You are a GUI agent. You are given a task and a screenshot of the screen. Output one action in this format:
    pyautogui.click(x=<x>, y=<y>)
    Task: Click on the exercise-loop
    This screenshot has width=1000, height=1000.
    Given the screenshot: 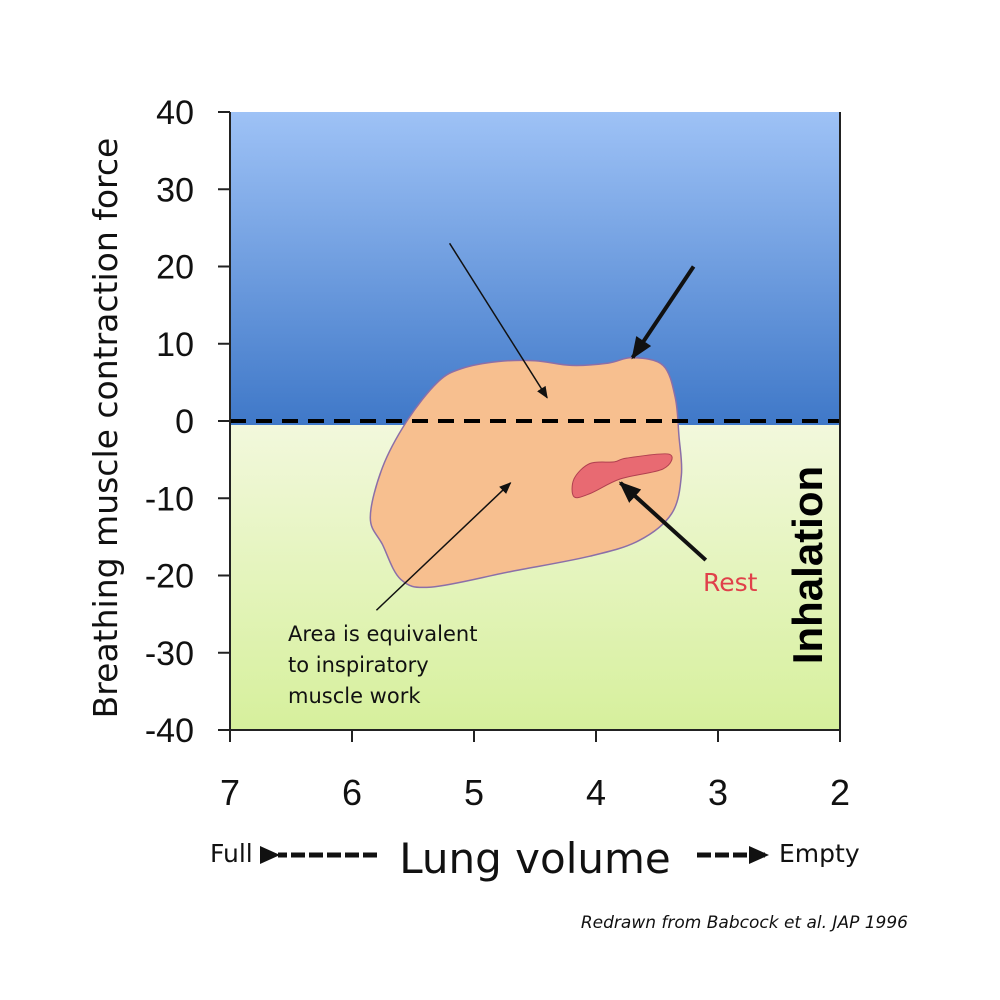 What is the action you would take?
    pyautogui.click(x=526, y=472)
    